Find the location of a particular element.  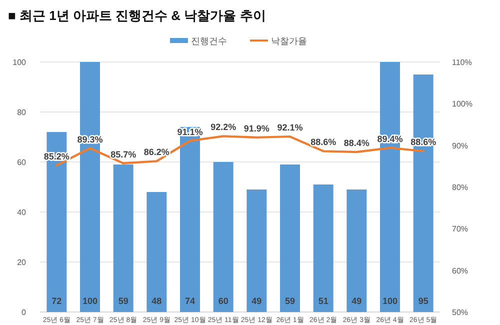

y2-tick-label: 80% is located at coordinates (460, 187).